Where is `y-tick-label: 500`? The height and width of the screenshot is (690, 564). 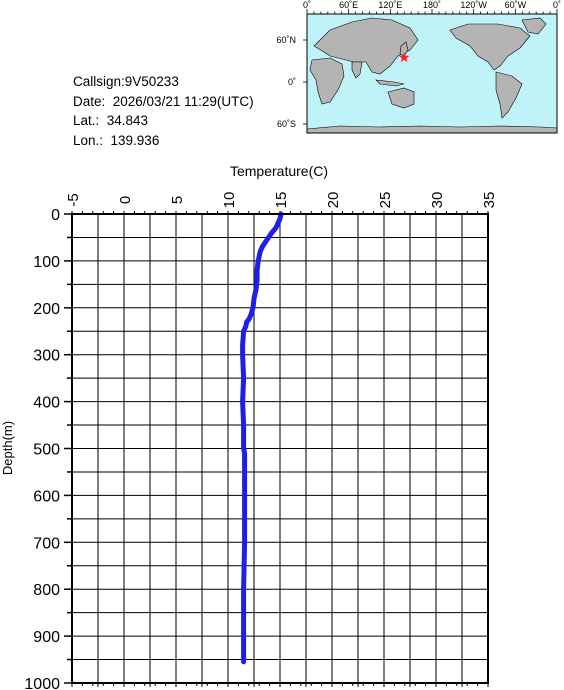 y-tick-label: 500 is located at coordinates (46, 450).